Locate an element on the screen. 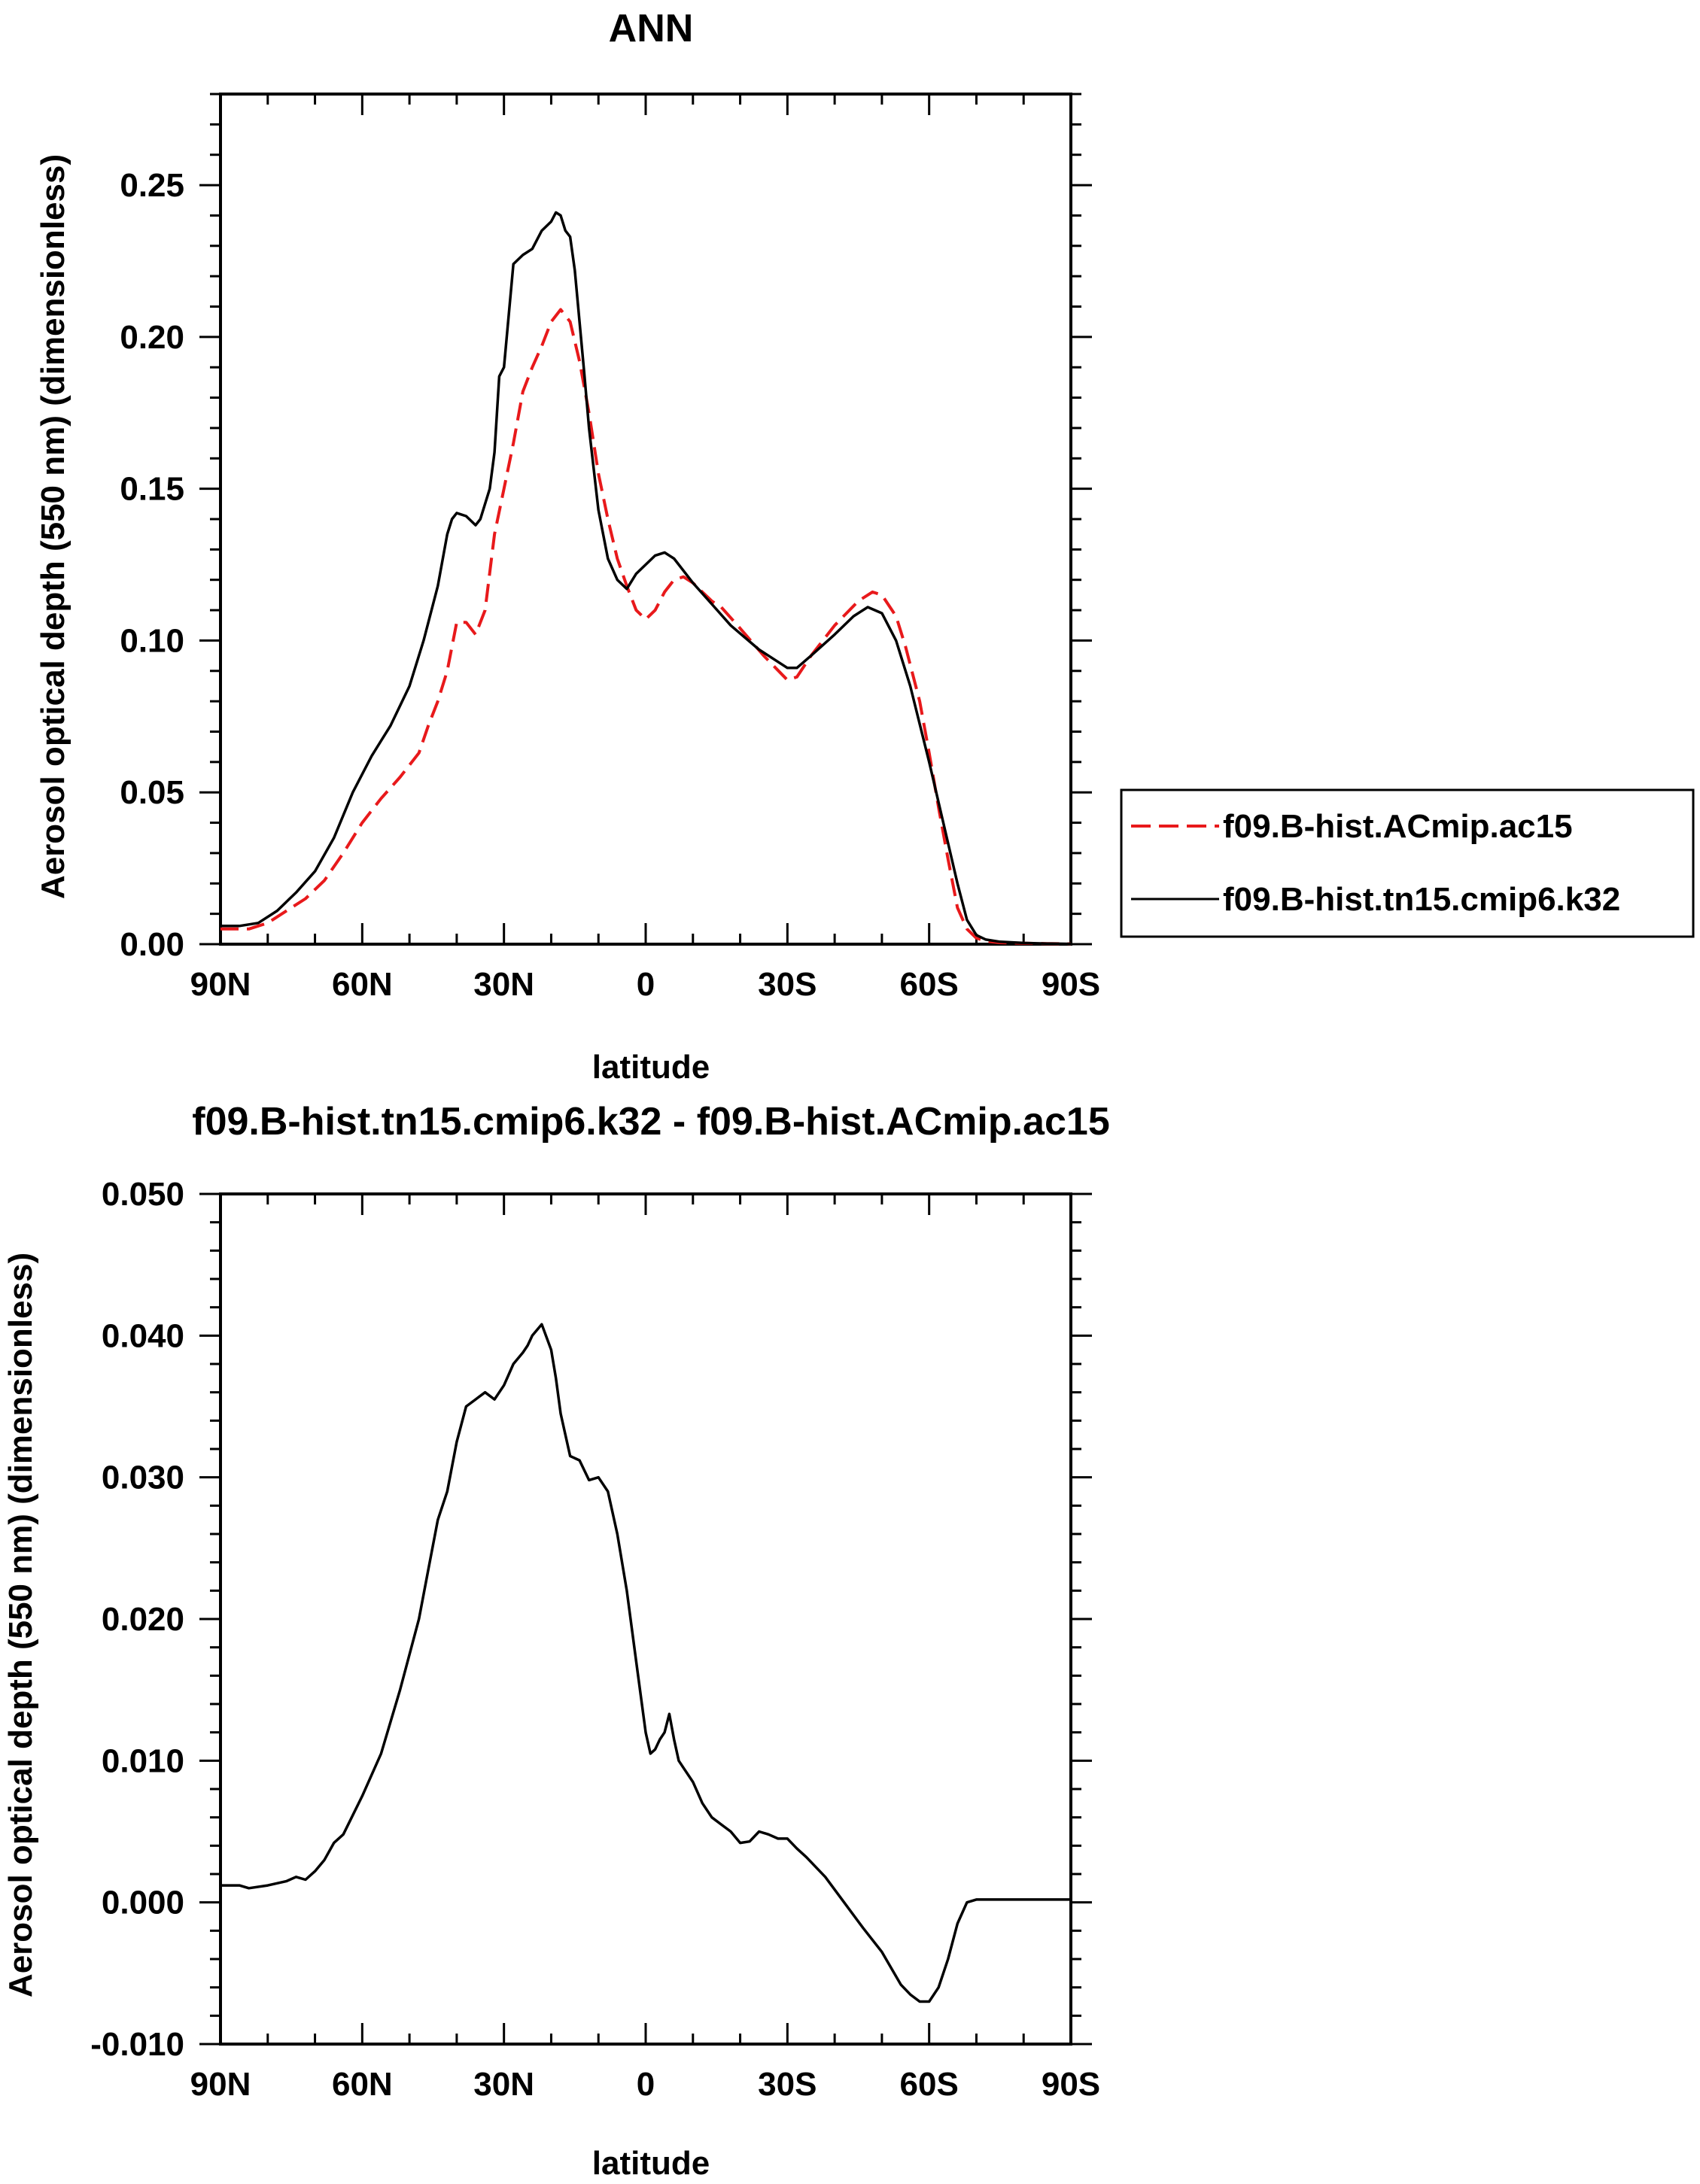 The width and height of the screenshot is (1700, 2184). legend-box is located at coordinates (1407, 863).